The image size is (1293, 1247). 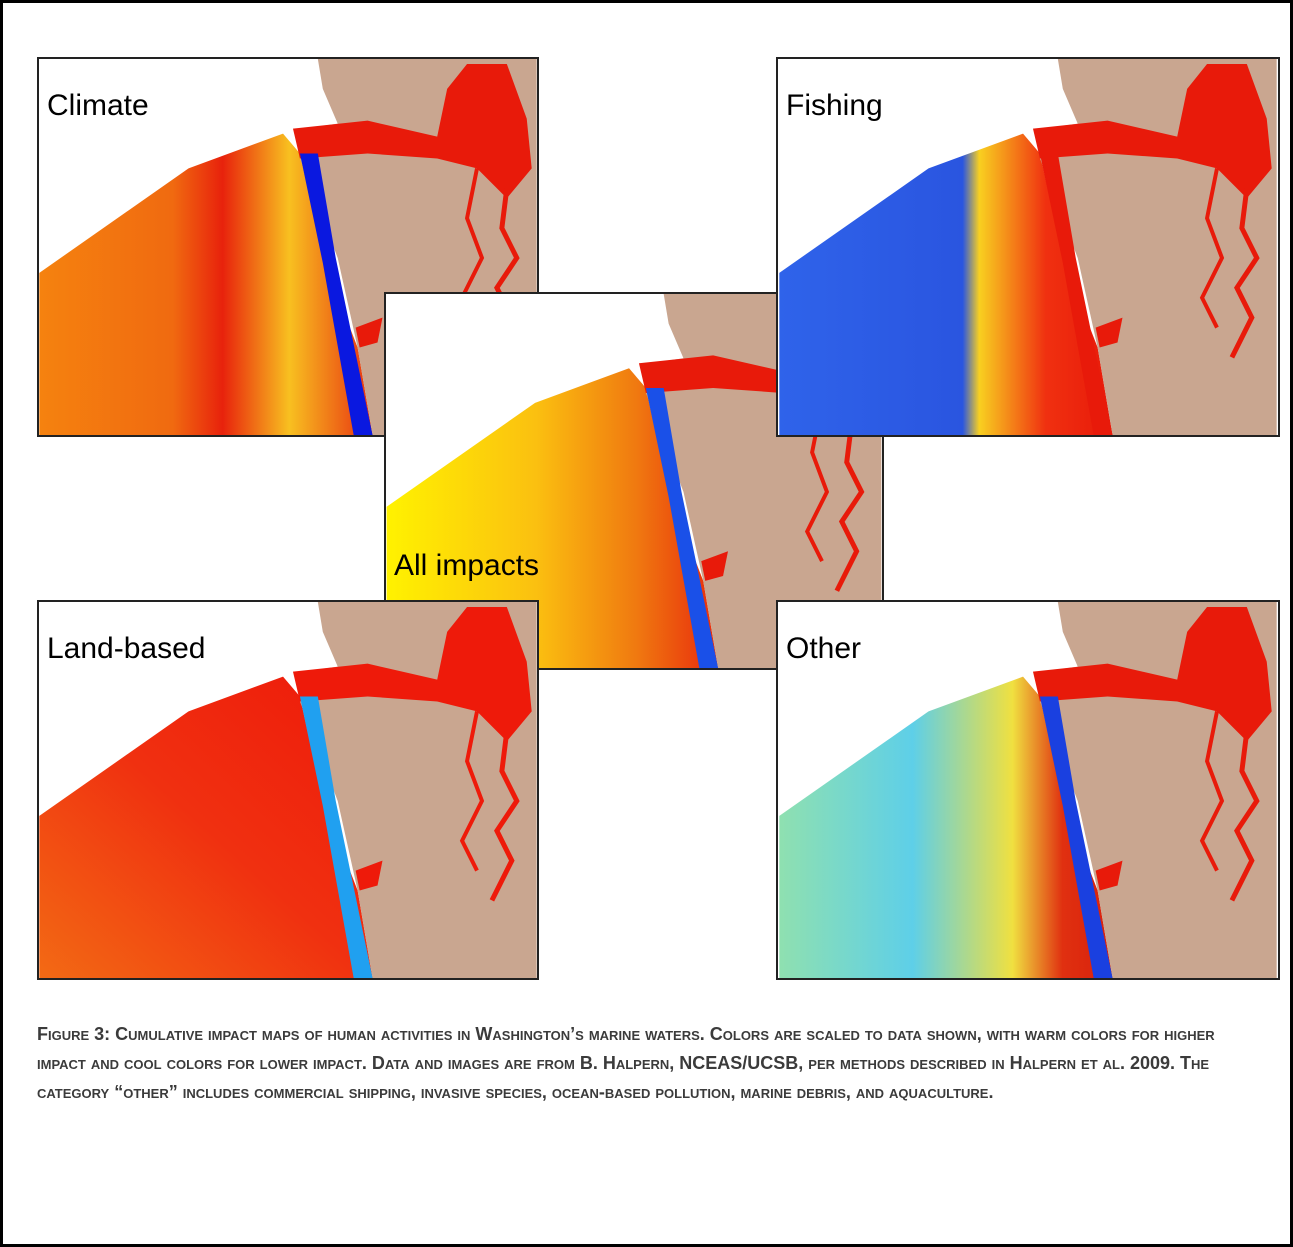 I want to click on map-panel: Other, so click(x=1028, y=790).